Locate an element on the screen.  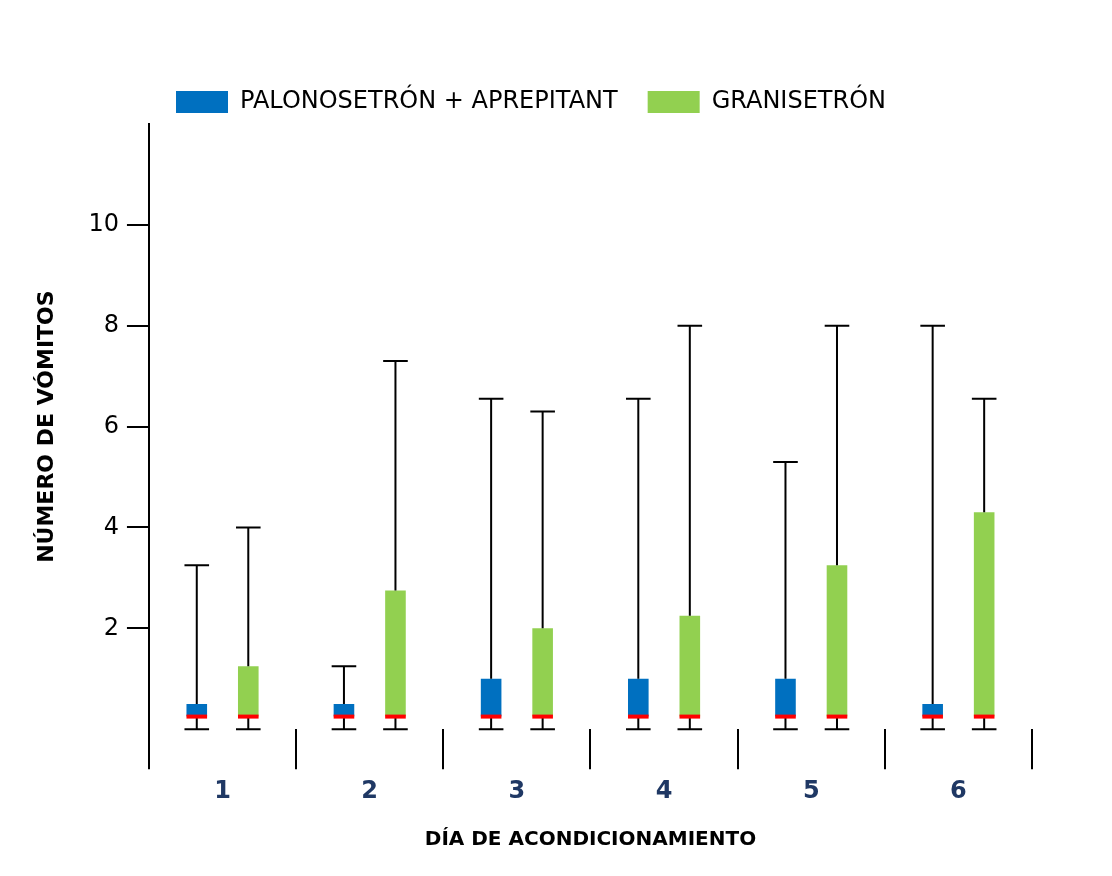
y-tick-label: 6 is located at coordinates (111, 424).